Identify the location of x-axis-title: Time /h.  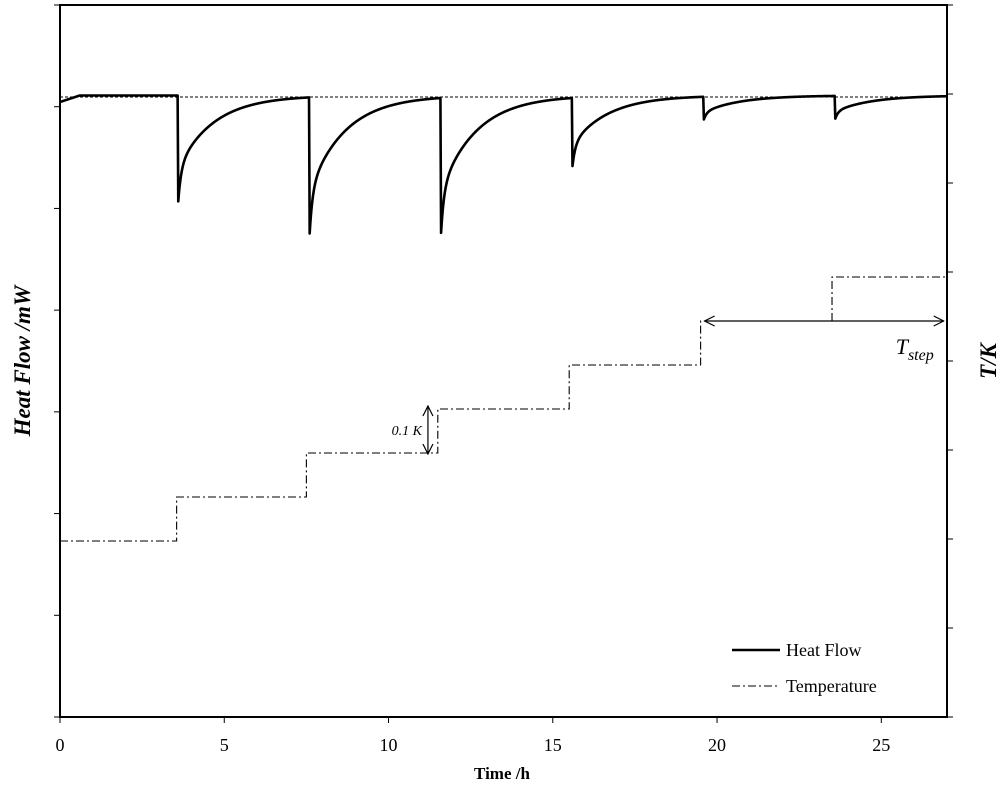
(502, 773).